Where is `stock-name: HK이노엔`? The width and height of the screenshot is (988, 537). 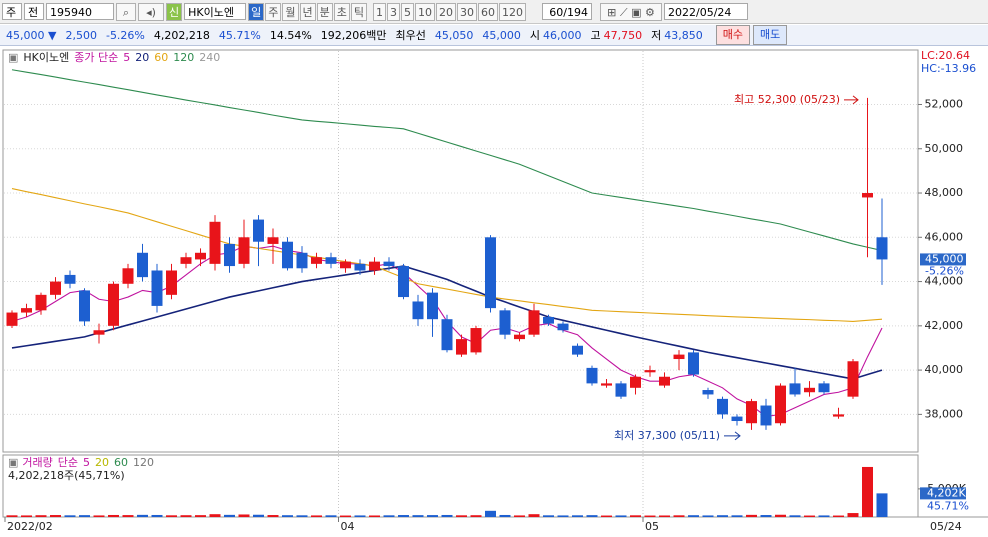 stock-name: HK이노엔 is located at coordinates (215, 11).